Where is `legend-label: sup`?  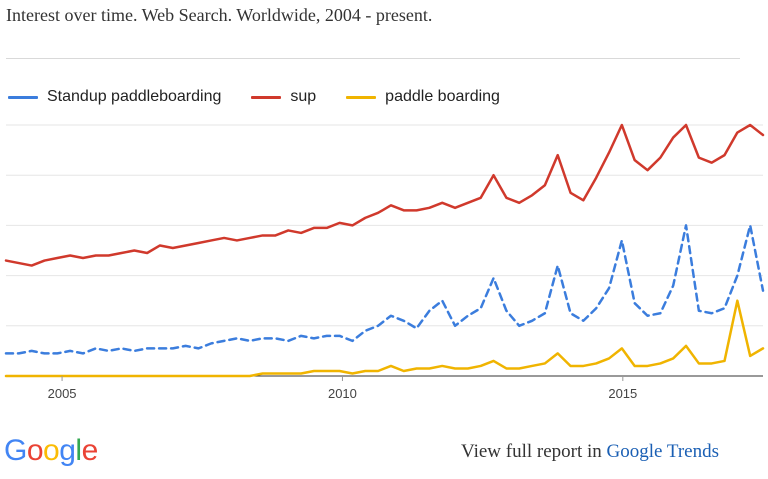 legend-label: sup is located at coordinates (303, 96).